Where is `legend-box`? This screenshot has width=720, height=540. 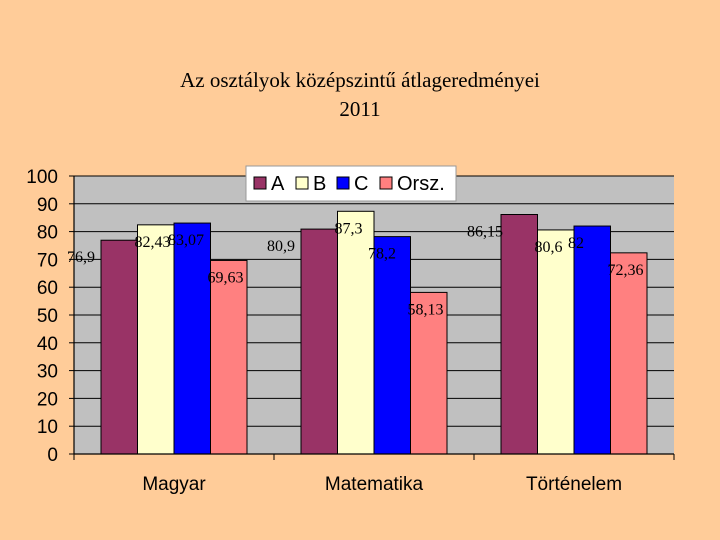 legend-box is located at coordinates (351, 183).